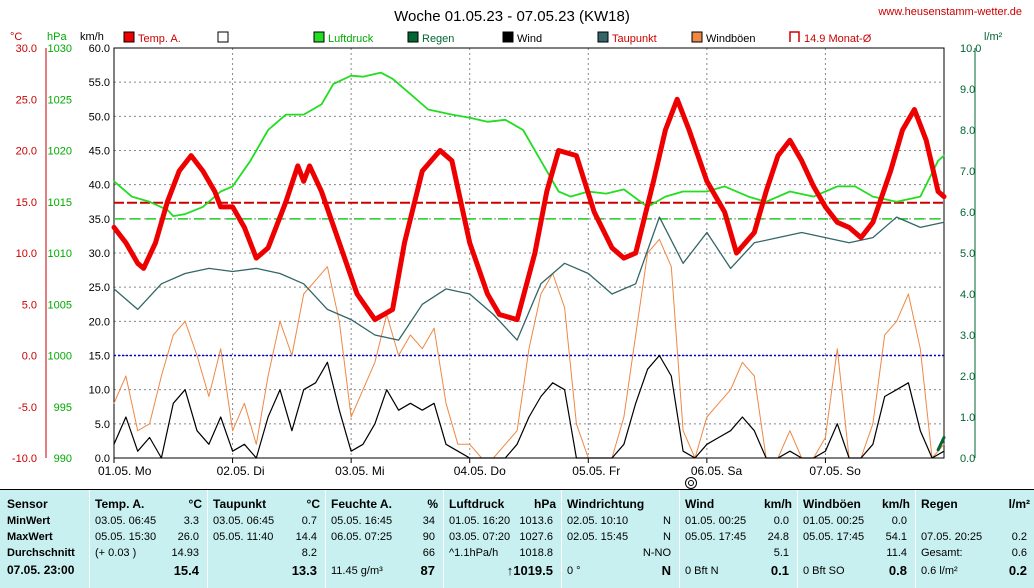 The image size is (1034, 588). I want to click on dir-current: N, so click(666, 570).